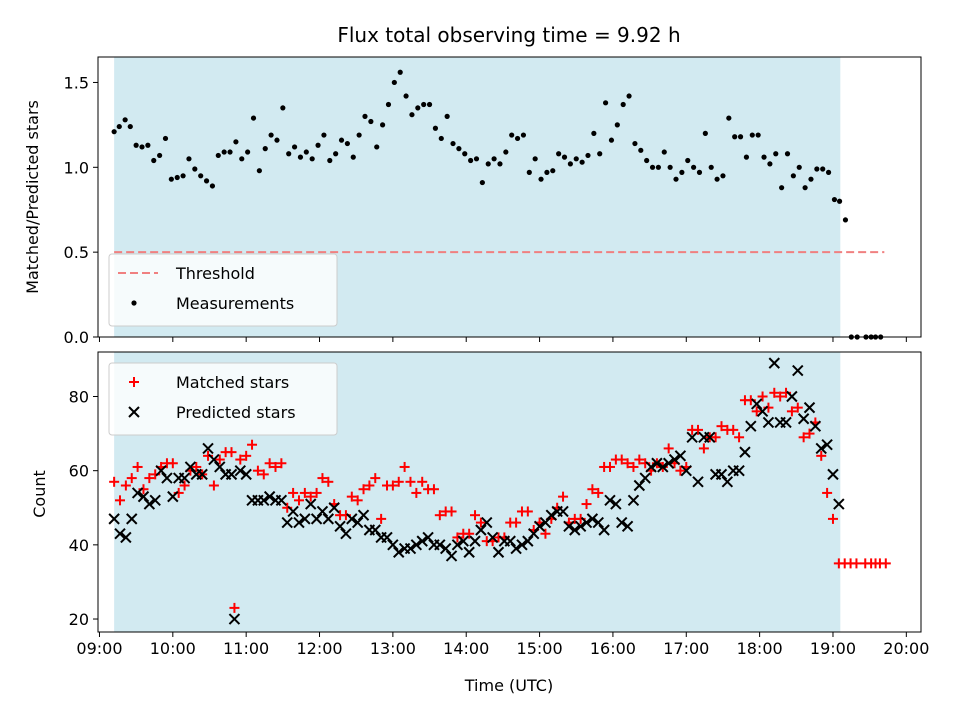  What do you see at coordinates (235, 303) in the screenshot?
I see `legend-label: Measurements` at bounding box center [235, 303].